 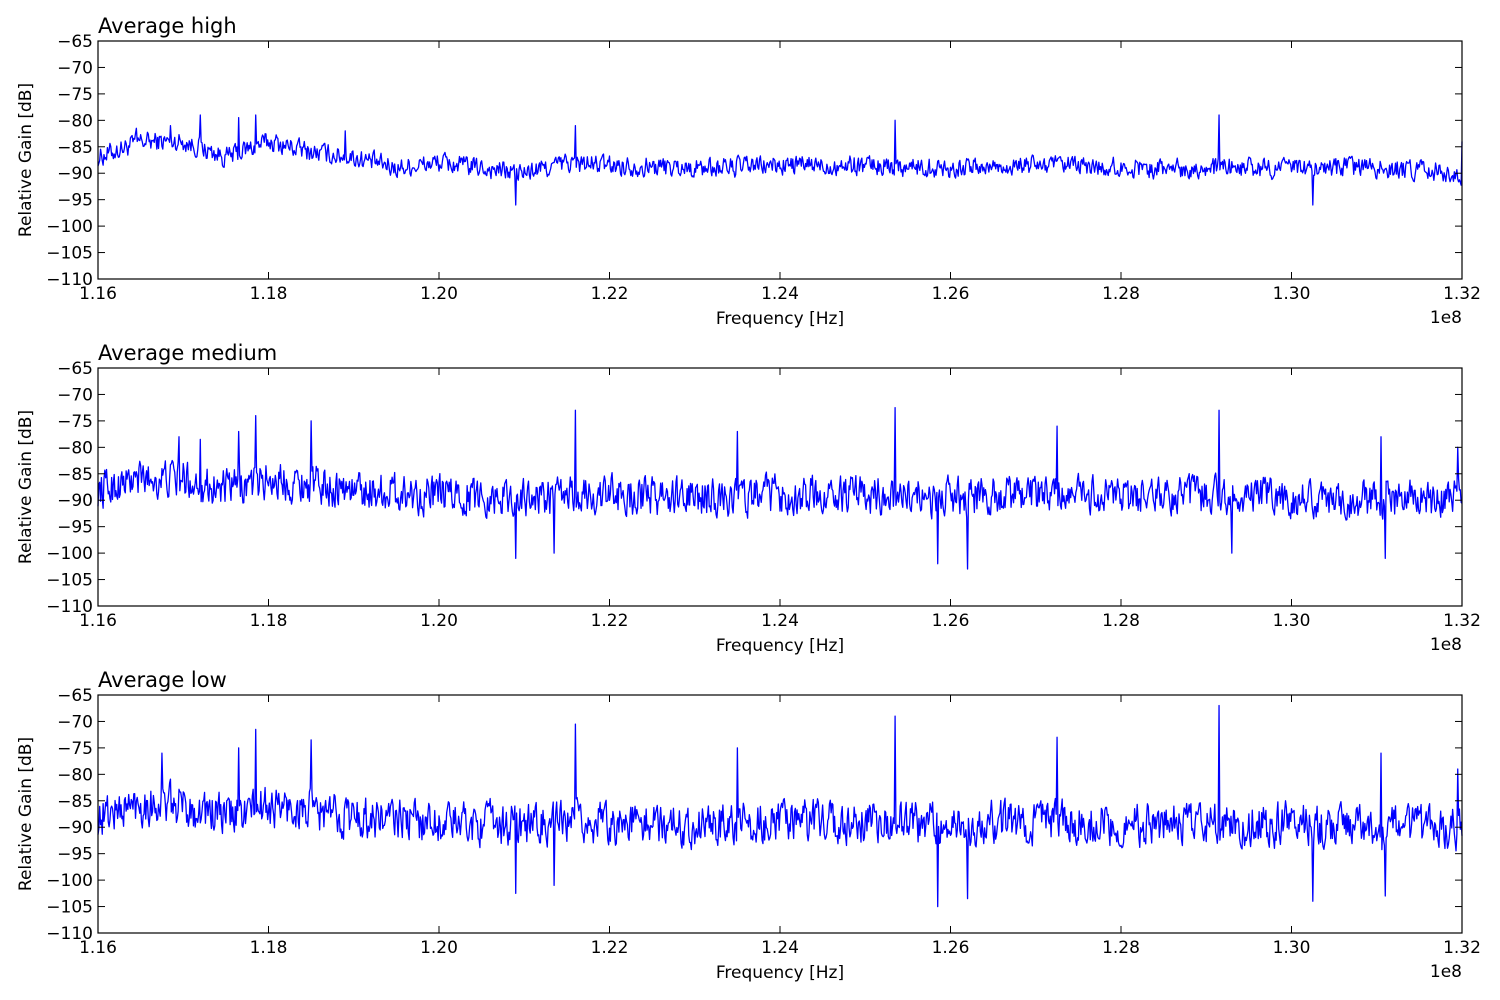 I want to click on chart-title: Average medium, so click(x=187, y=353).